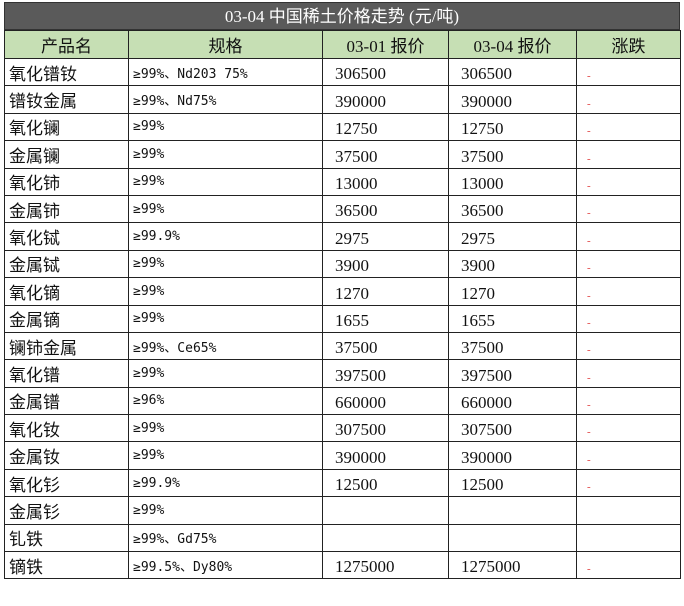 Image resolution: width=684 pixels, height=606 pixels. Describe the element at coordinates (66, 483) in the screenshot. I see `product-name: 氧化钐` at that location.